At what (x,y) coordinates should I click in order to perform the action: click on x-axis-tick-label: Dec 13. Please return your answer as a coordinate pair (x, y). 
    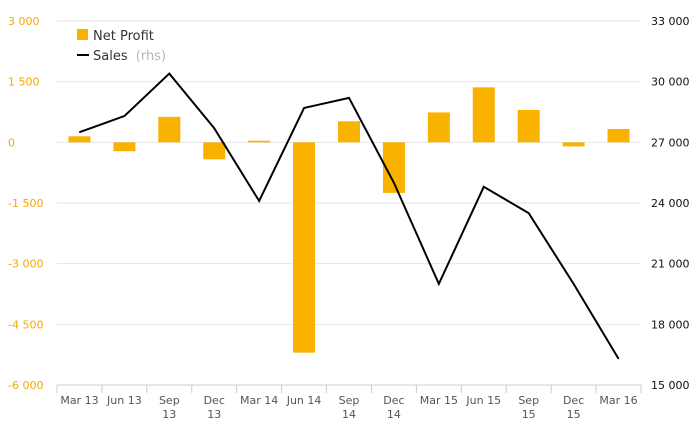
    Looking at the image, I should click on (214, 407).